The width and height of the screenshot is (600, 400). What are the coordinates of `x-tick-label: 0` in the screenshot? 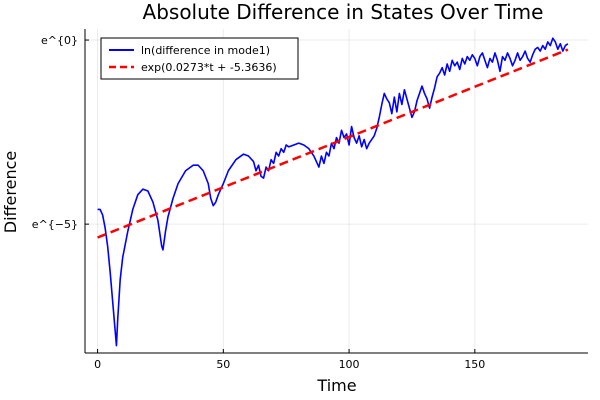 It's located at (97, 364).